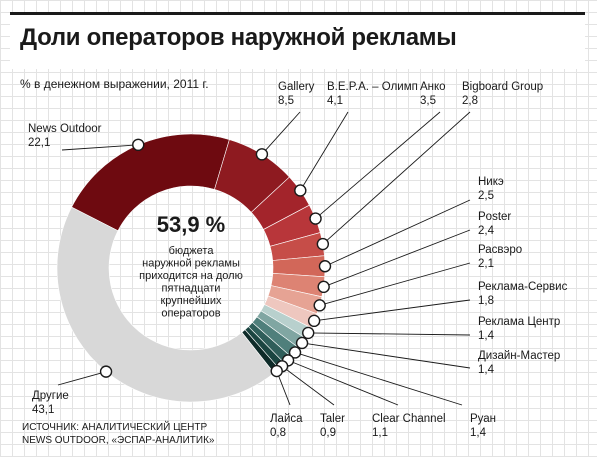 The width and height of the screenshot is (597, 457). Describe the element at coordinates (470, 101) in the screenshot. I see `slice-value-label: 2,8` at that location.